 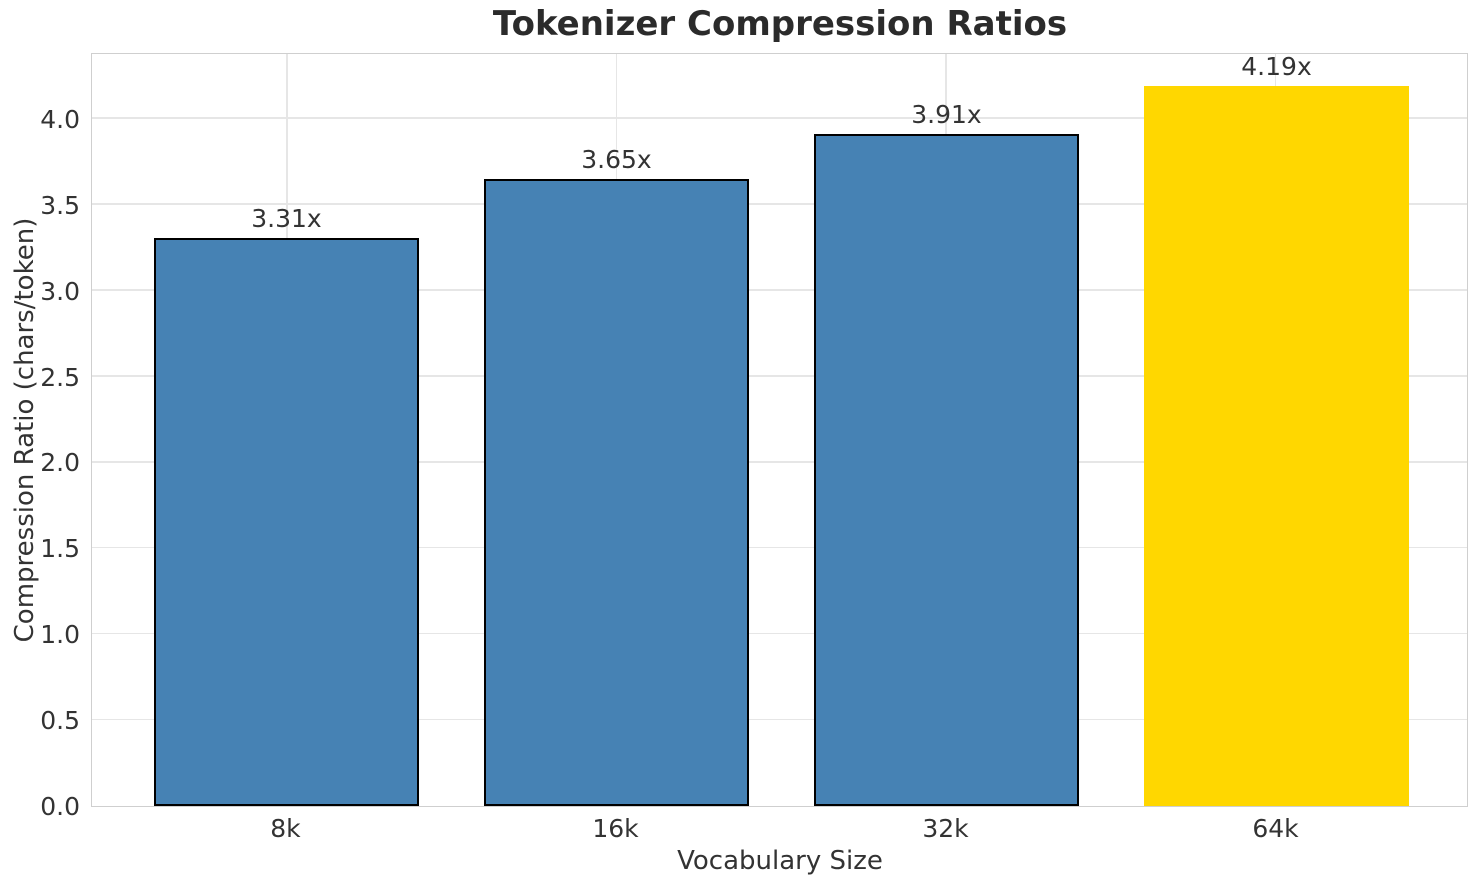 I want to click on y-tick-label: 0.0, so click(x=60, y=806).